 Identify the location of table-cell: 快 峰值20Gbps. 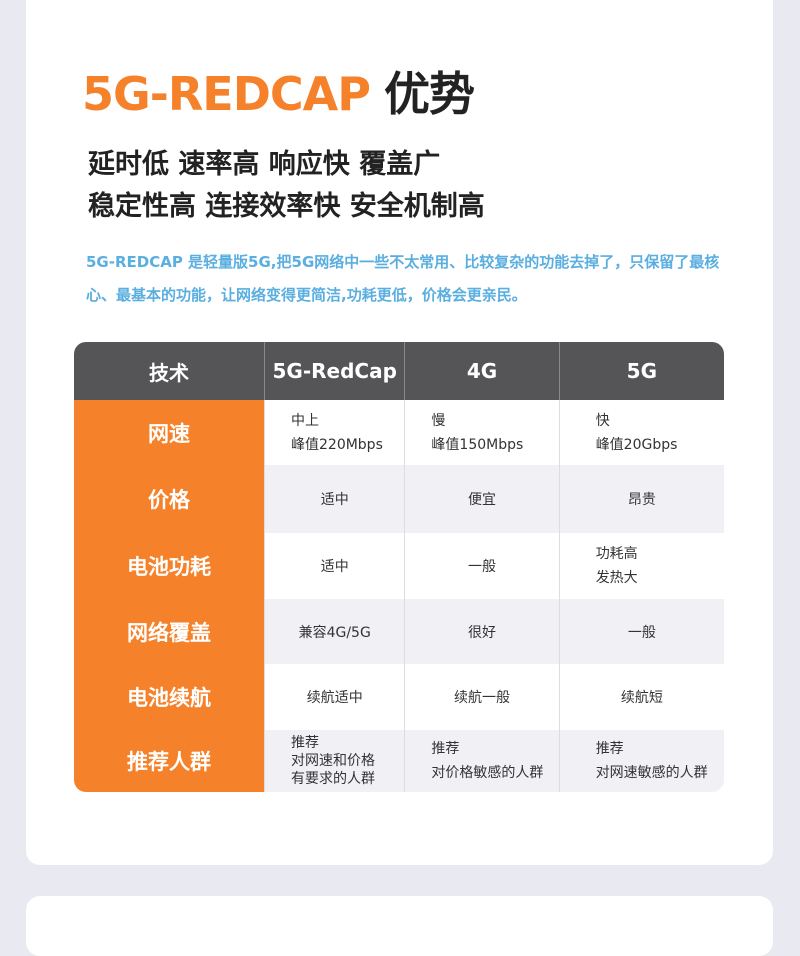
(641, 432).